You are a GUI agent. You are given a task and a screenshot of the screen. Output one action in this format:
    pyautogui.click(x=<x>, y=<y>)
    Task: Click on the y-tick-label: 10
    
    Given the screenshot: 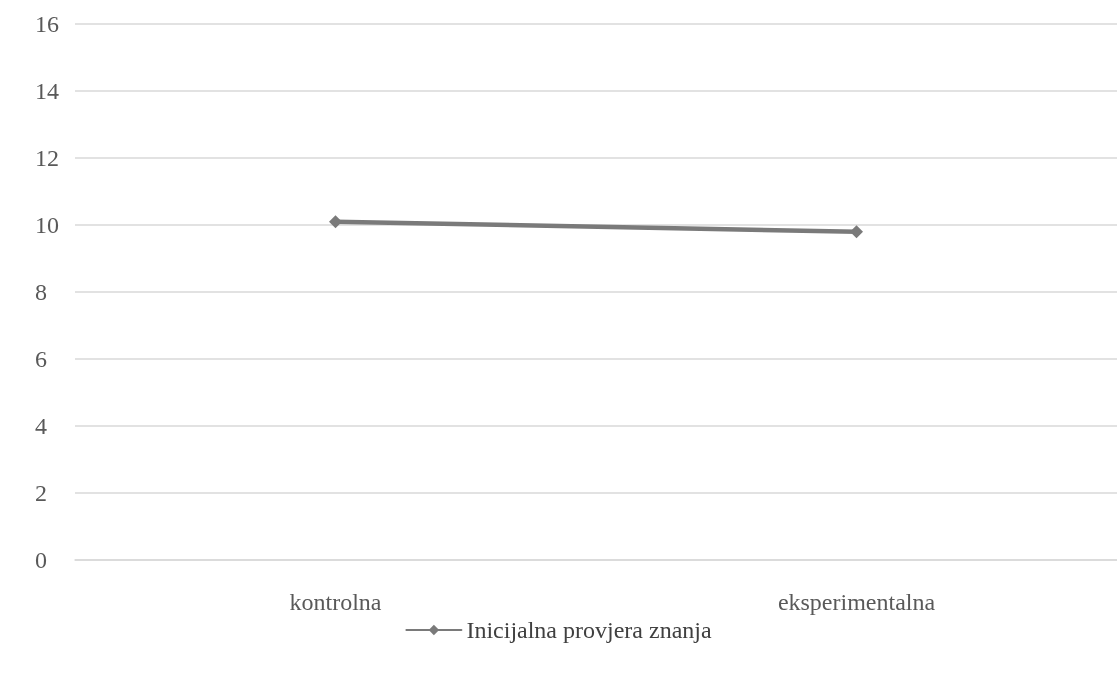 What is the action you would take?
    pyautogui.click(x=47, y=225)
    